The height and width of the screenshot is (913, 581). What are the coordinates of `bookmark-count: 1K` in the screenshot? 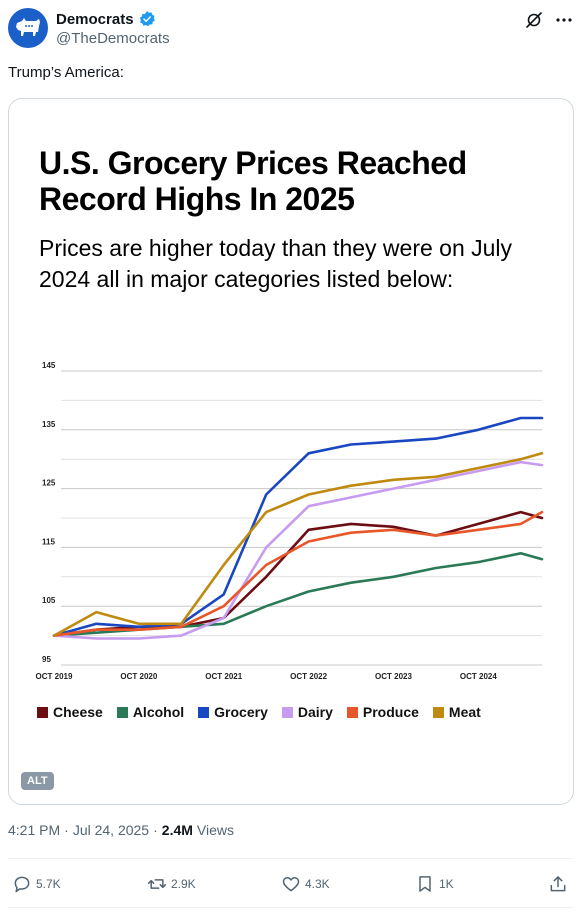 It's located at (446, 884).